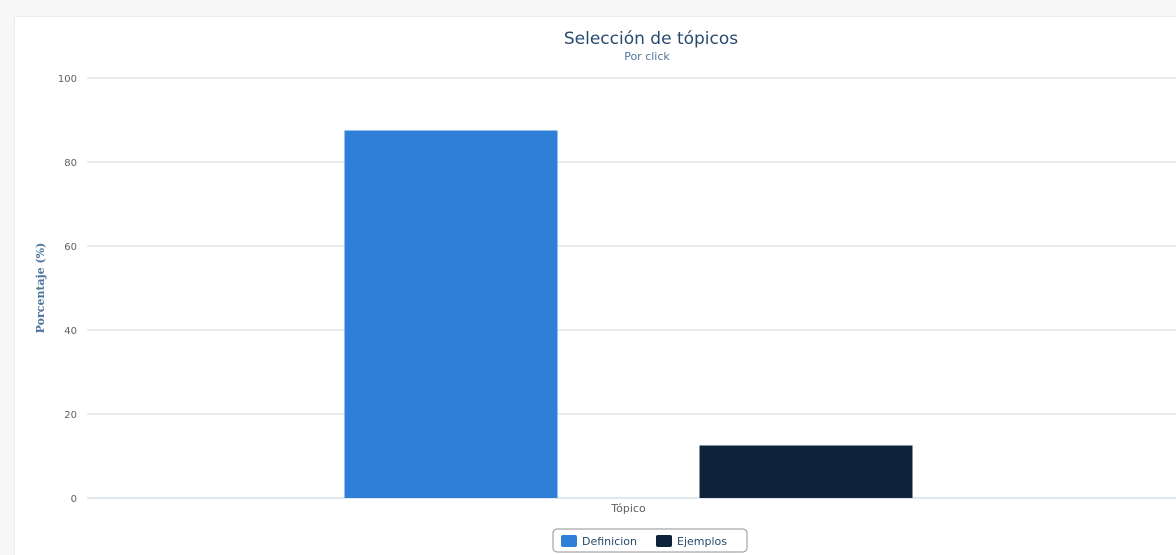  I want to click on y-tick-label: 20, so click(70, 415).